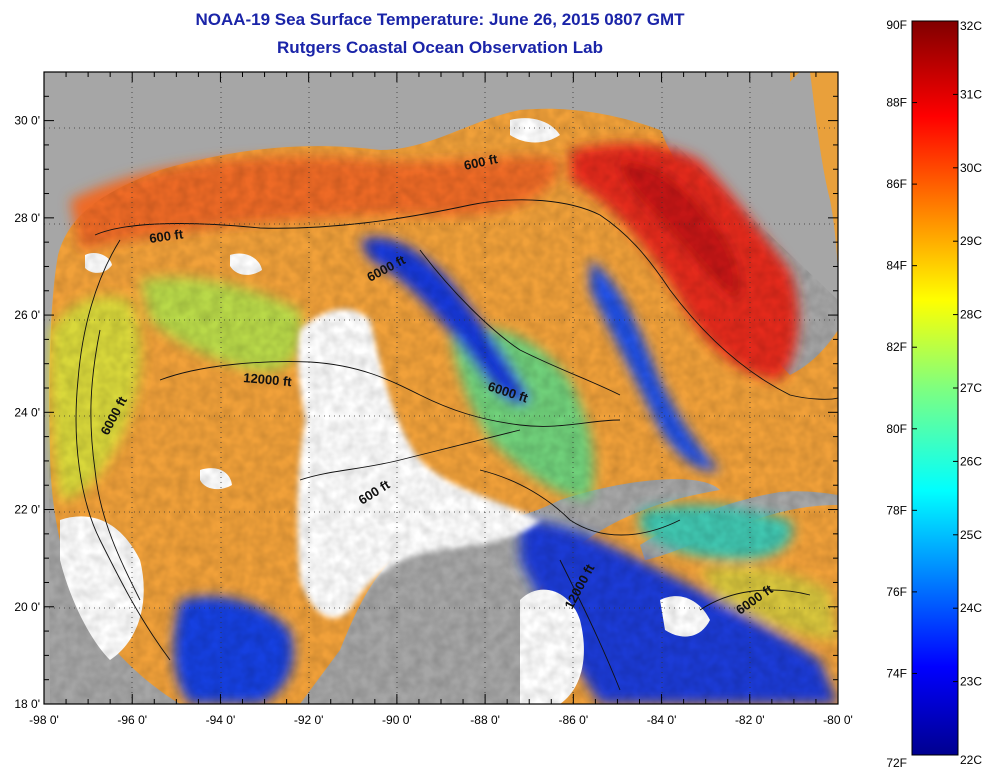  Describe the element at coordinates (896, 429) in the screenshot. I see `colorbar-label: 80F` at that location.